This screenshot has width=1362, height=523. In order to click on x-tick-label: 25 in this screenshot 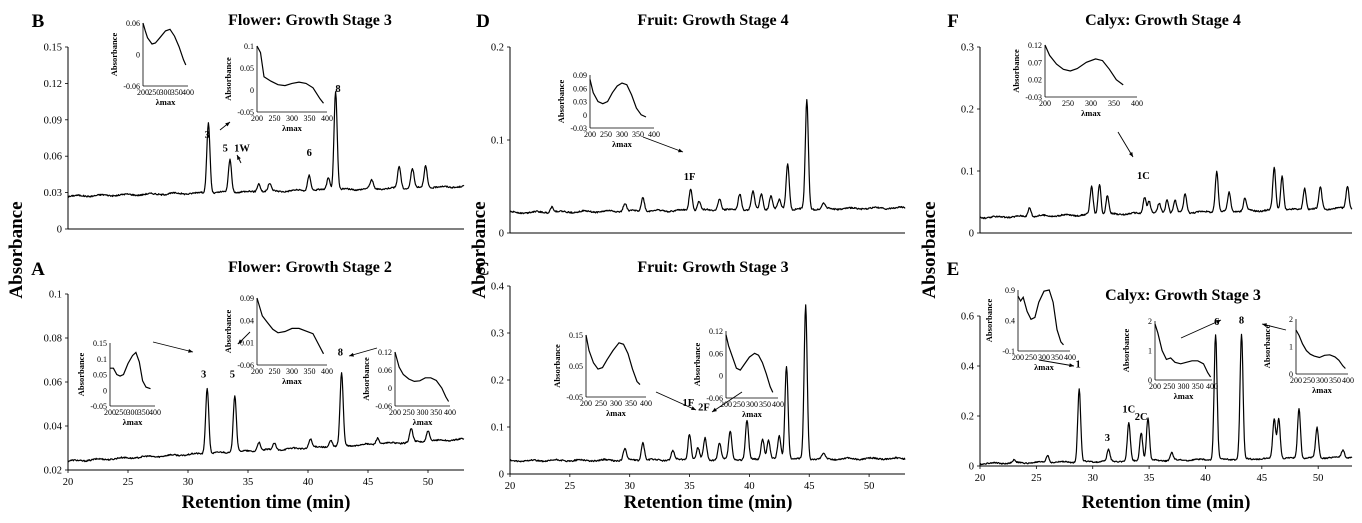, I will do `click(128, 482)`.